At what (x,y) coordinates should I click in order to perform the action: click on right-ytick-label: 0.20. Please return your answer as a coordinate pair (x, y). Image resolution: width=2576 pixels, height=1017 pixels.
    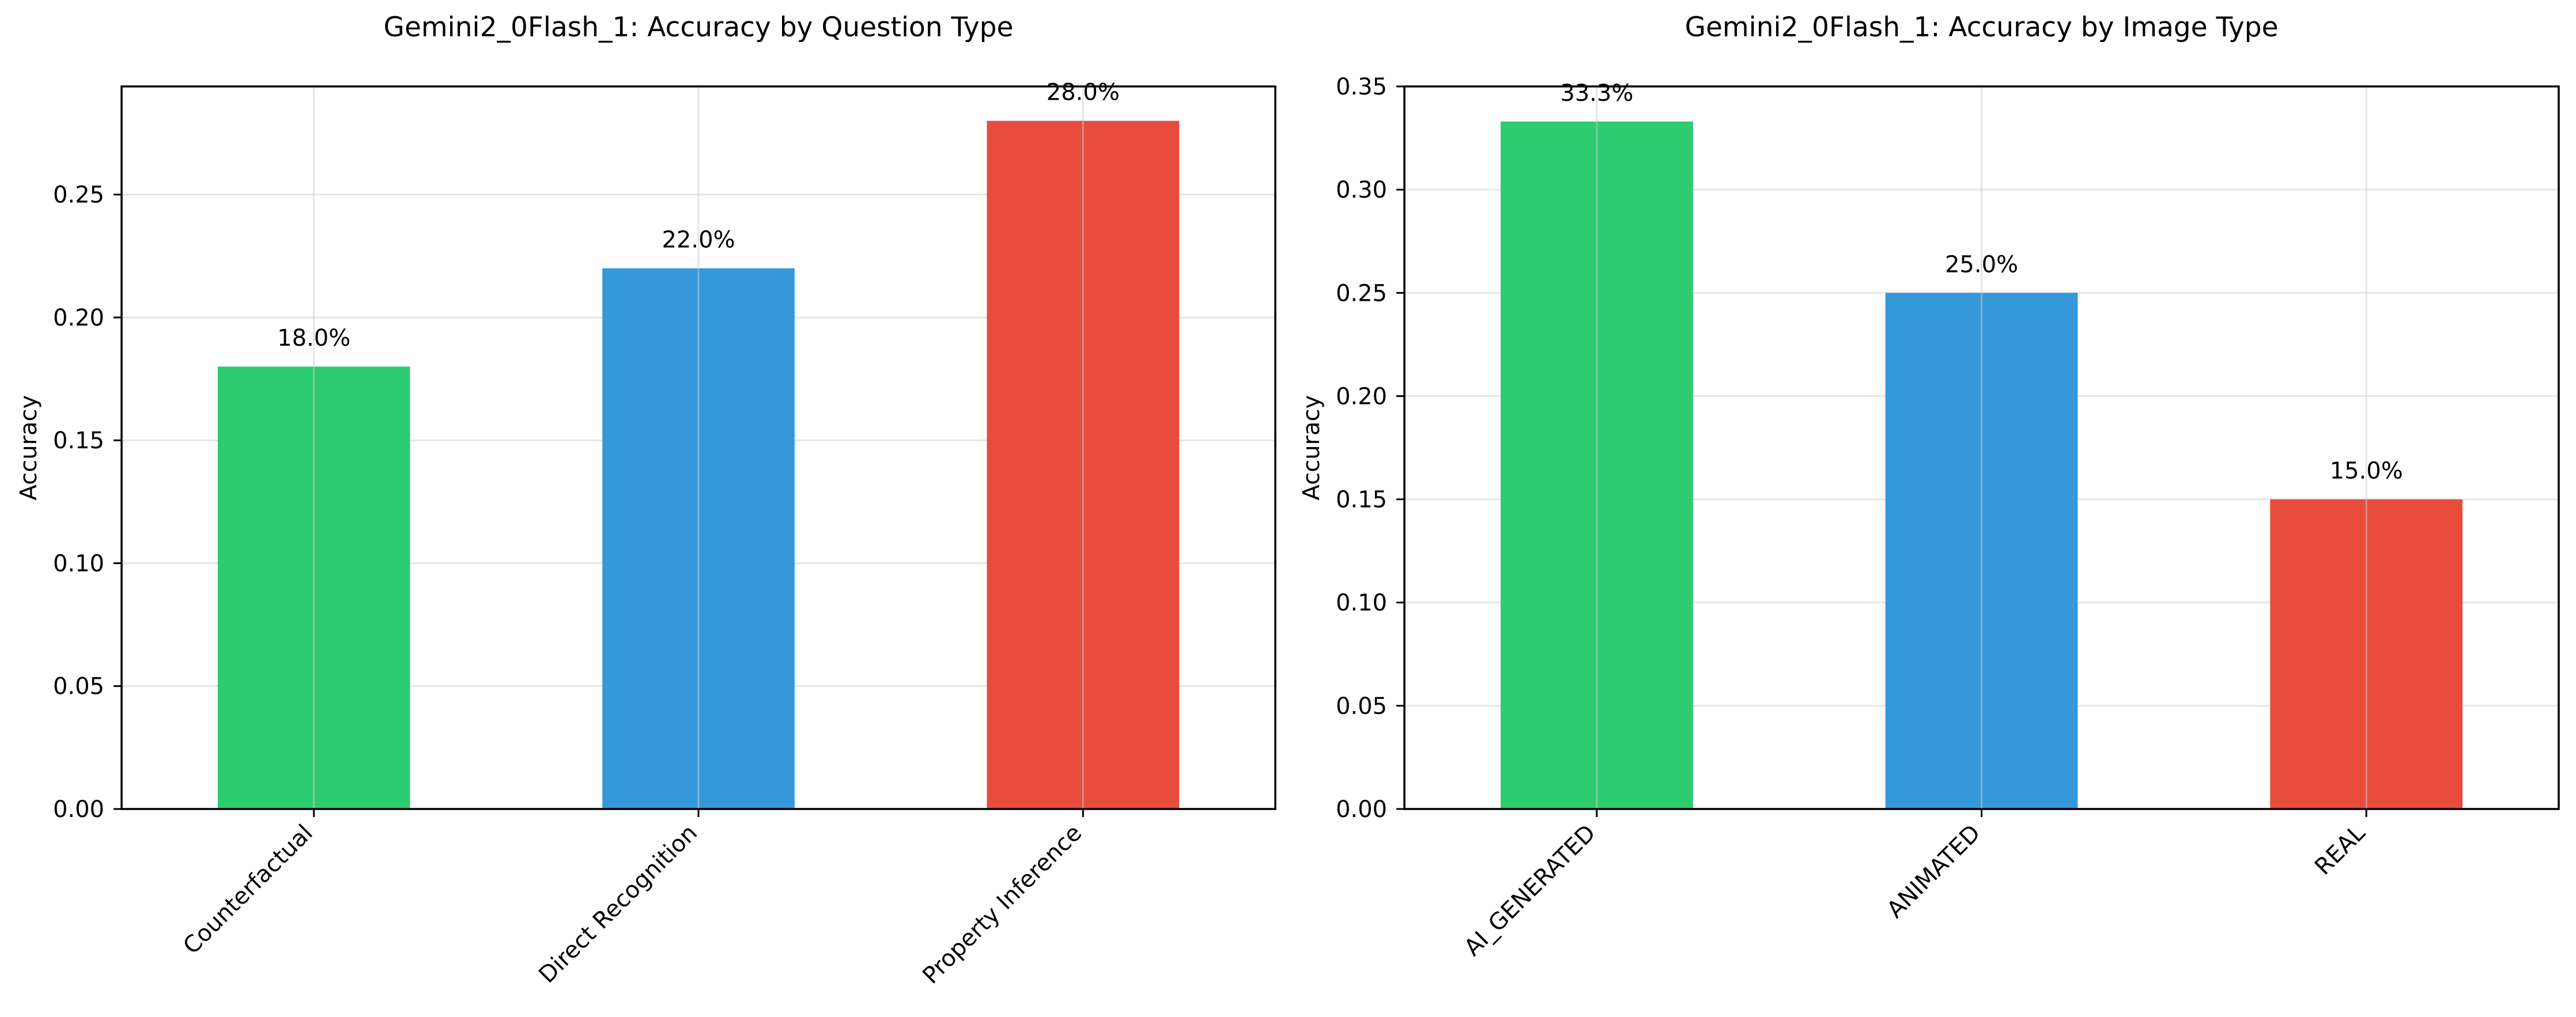
    Looking at the image, I should click on (1361, 396).